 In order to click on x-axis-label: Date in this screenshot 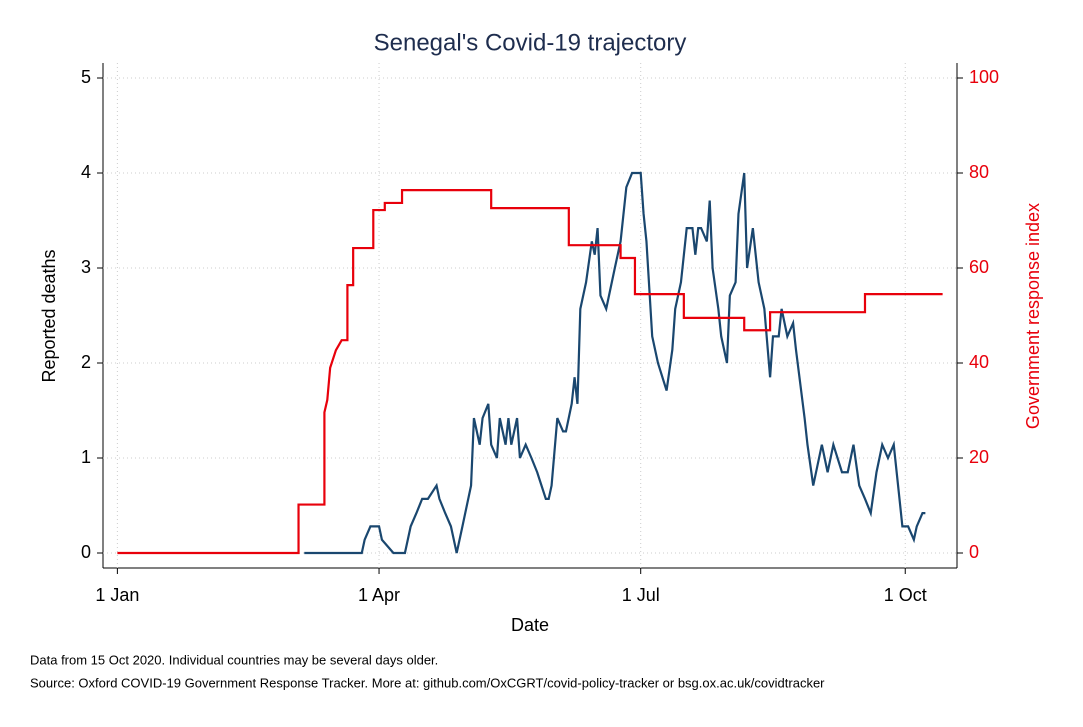, I will do `click(530, 625)`.